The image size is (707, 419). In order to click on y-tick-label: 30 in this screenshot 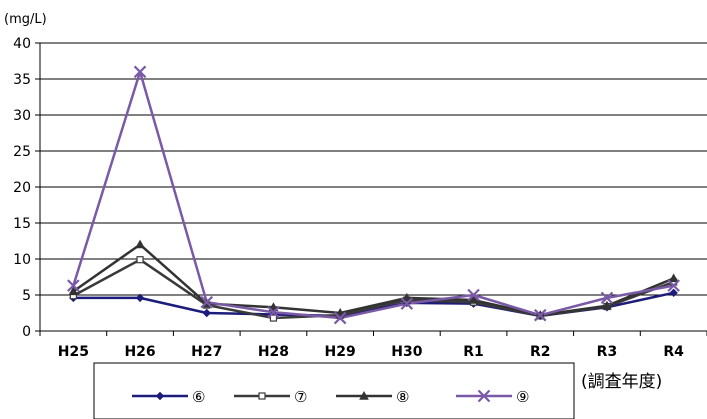, I will do `click(22, 116)`.